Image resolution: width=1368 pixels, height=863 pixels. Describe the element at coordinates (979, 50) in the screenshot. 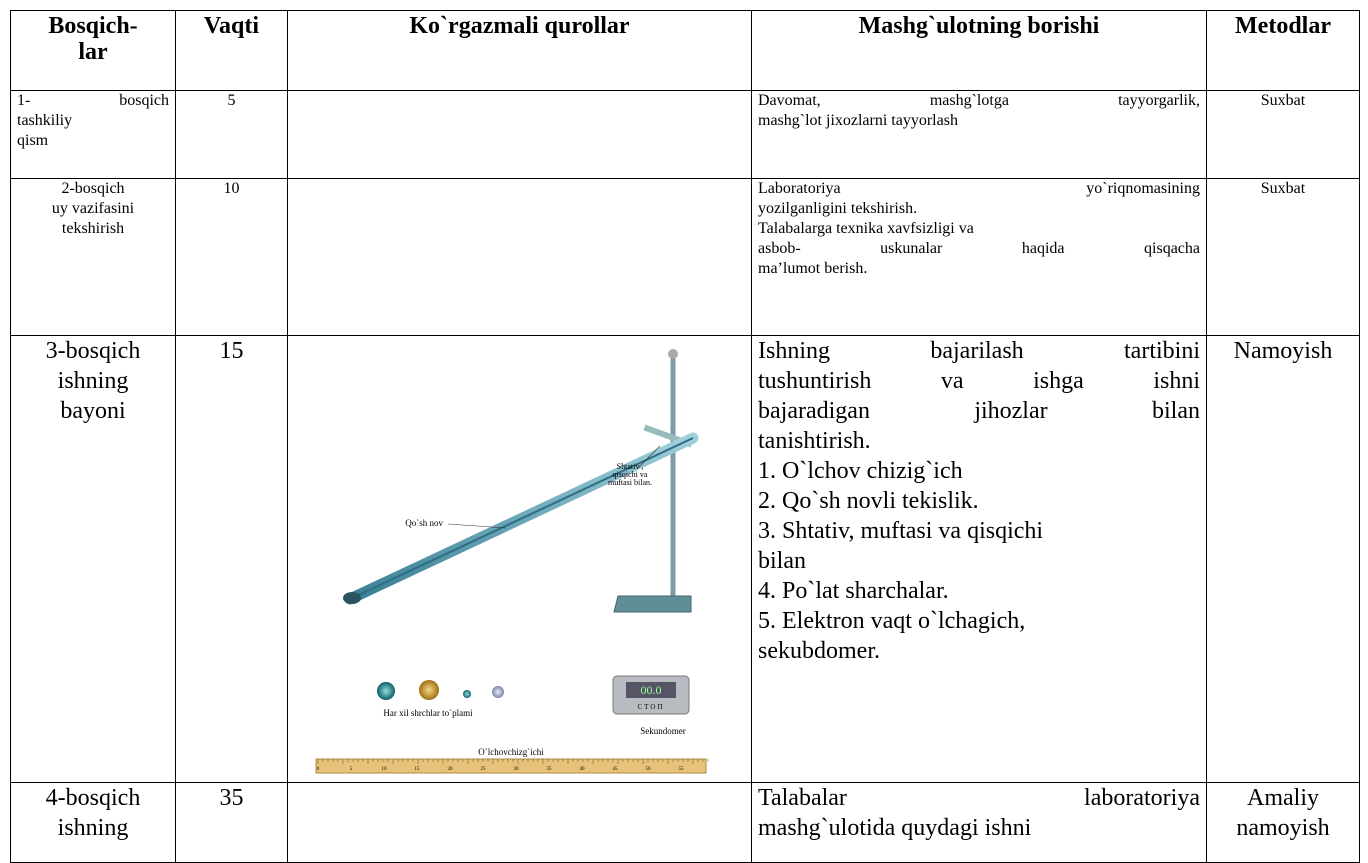

I see `header-cell: Mashg`ulotning borishi` at that location.